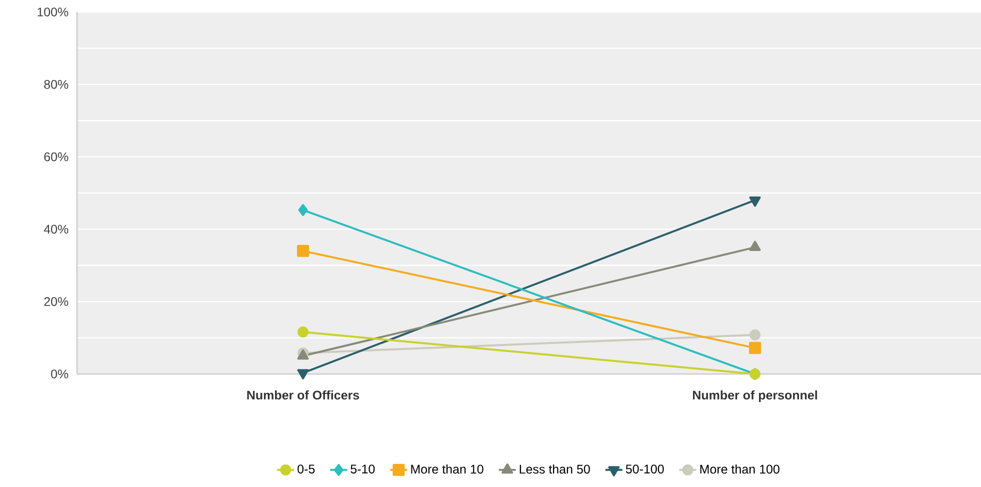 This screenshot has width=981, height=487. Describe the element at coordinates (303, 395) in the screenshot. I see `x-tick-label: Number of Officers` at that location.